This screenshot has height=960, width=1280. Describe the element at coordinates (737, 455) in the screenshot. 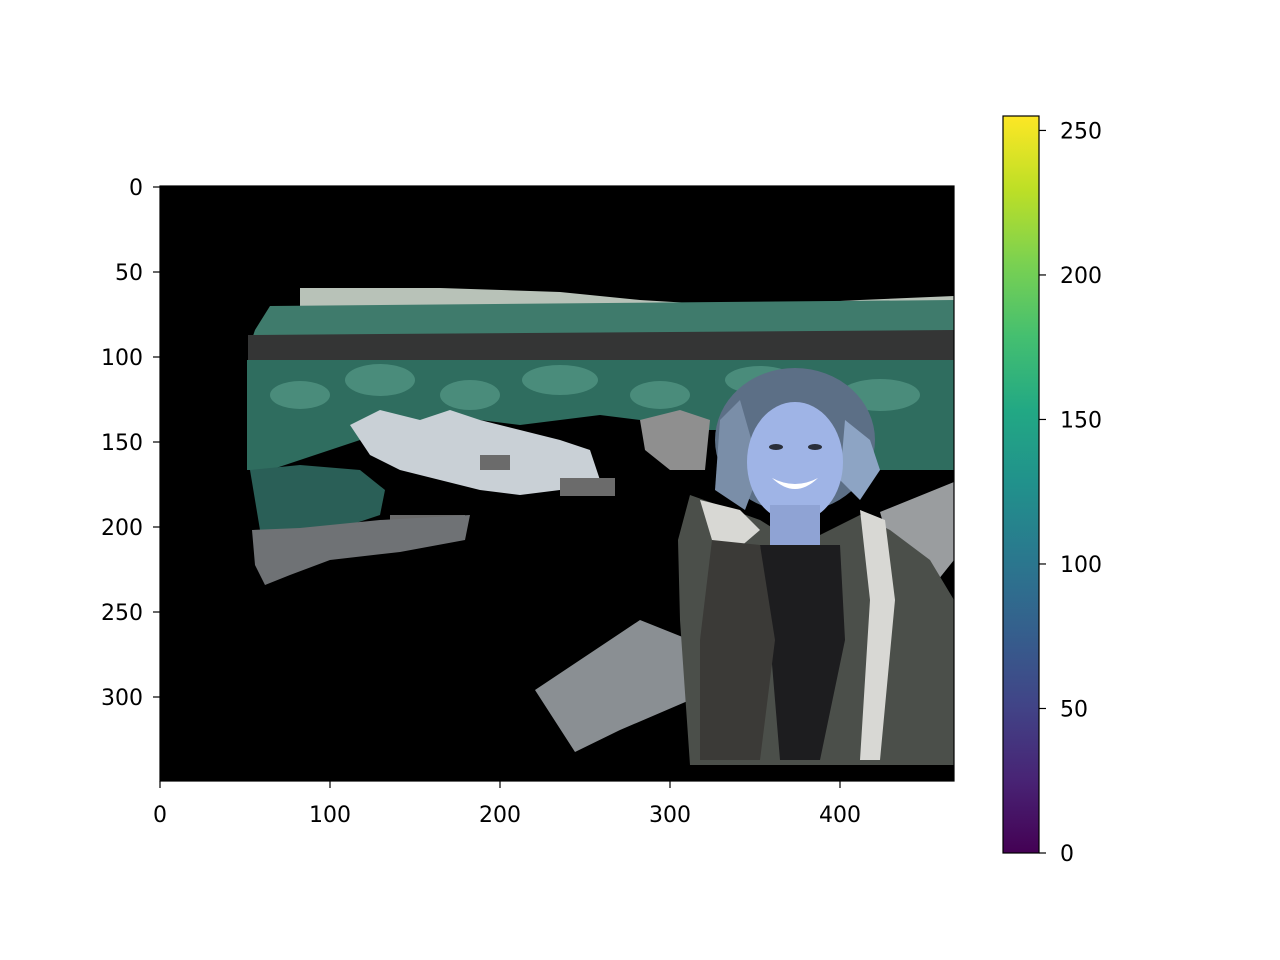

I see `hair-strands` at that location.